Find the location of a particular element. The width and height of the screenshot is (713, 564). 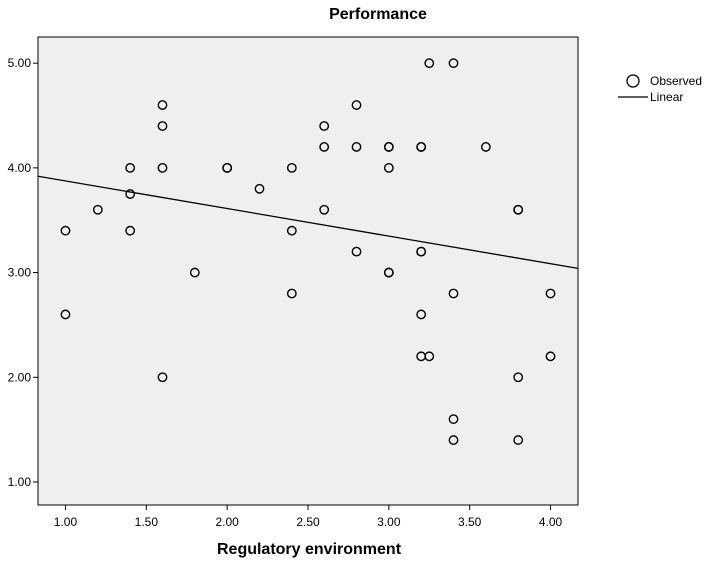

x-tick-label: 2.50 is located at coordinates (308, 522).